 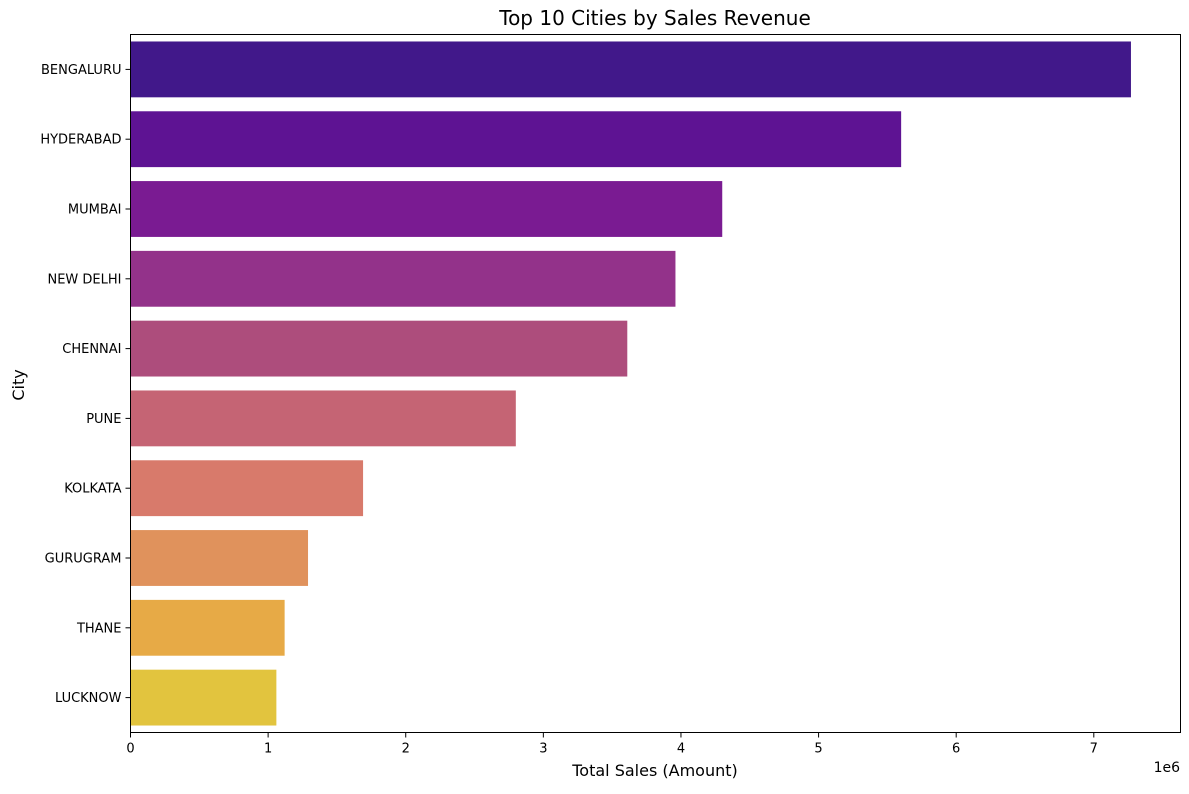 I want to click on x-tick-label: 7, so click(x=1094, y=749).